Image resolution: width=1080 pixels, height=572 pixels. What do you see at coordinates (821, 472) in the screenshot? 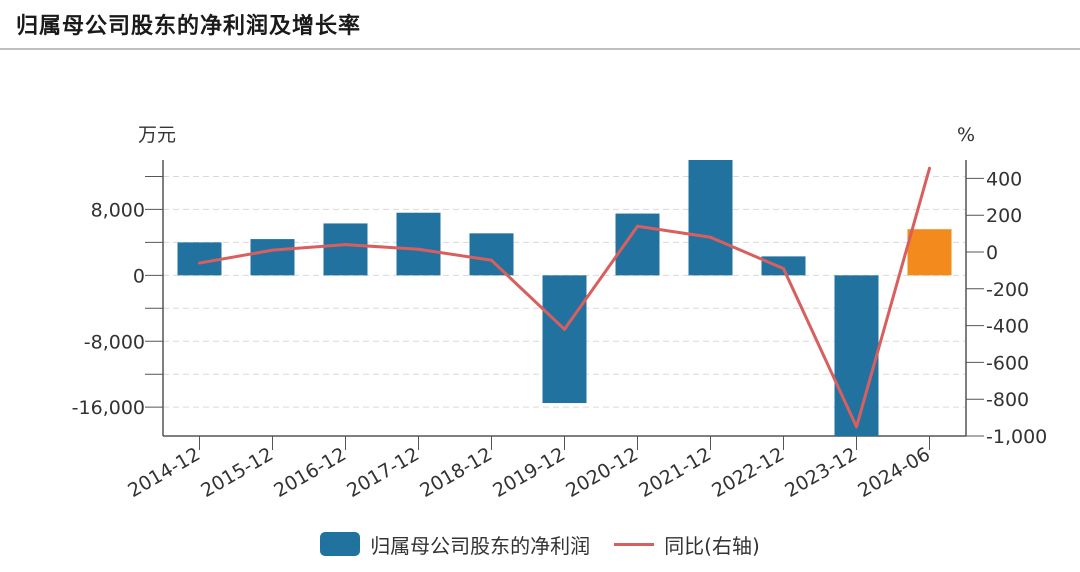
I see `x-tick-label: 2023-12` at bounding box center [821, 472].